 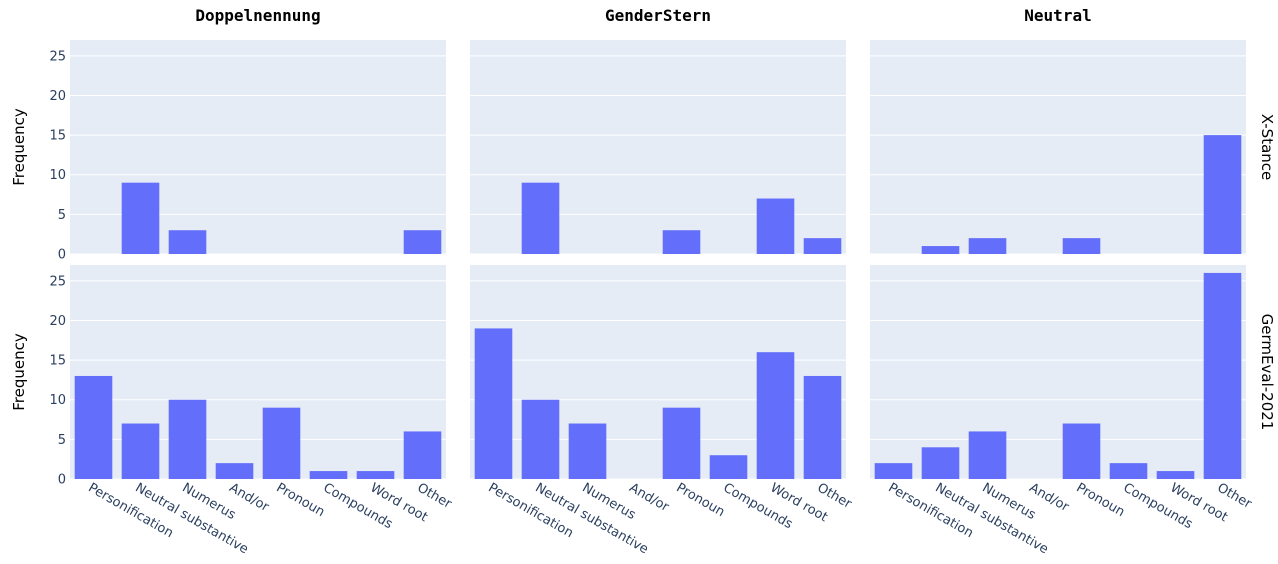 I want to click on bar-x-stance-doppelnennung-other, so click(x=422, y=242).